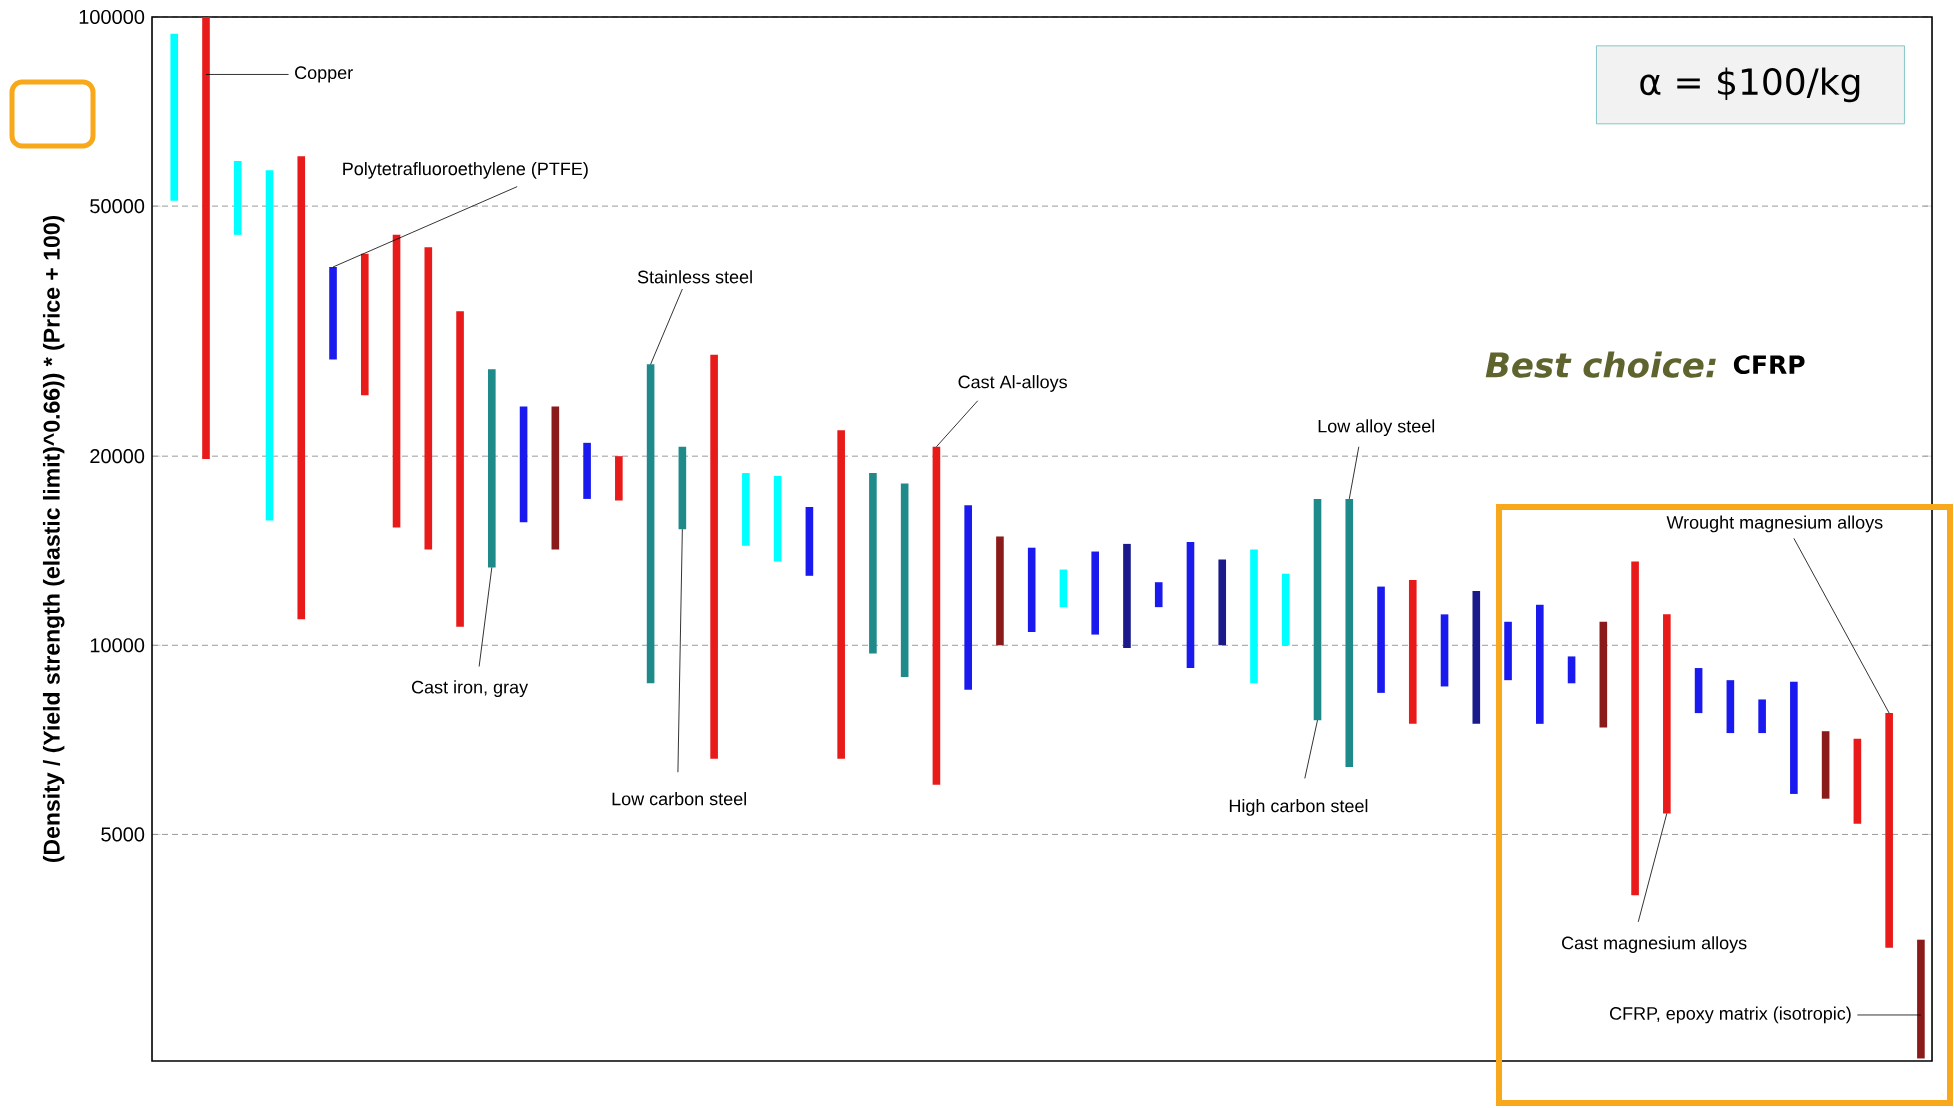 This screenshot has width=1954, height=1108. Describe the element at coordinates (1012, 383) in the screenshot. I see `annotation: Cast Al-alloys` at that location.